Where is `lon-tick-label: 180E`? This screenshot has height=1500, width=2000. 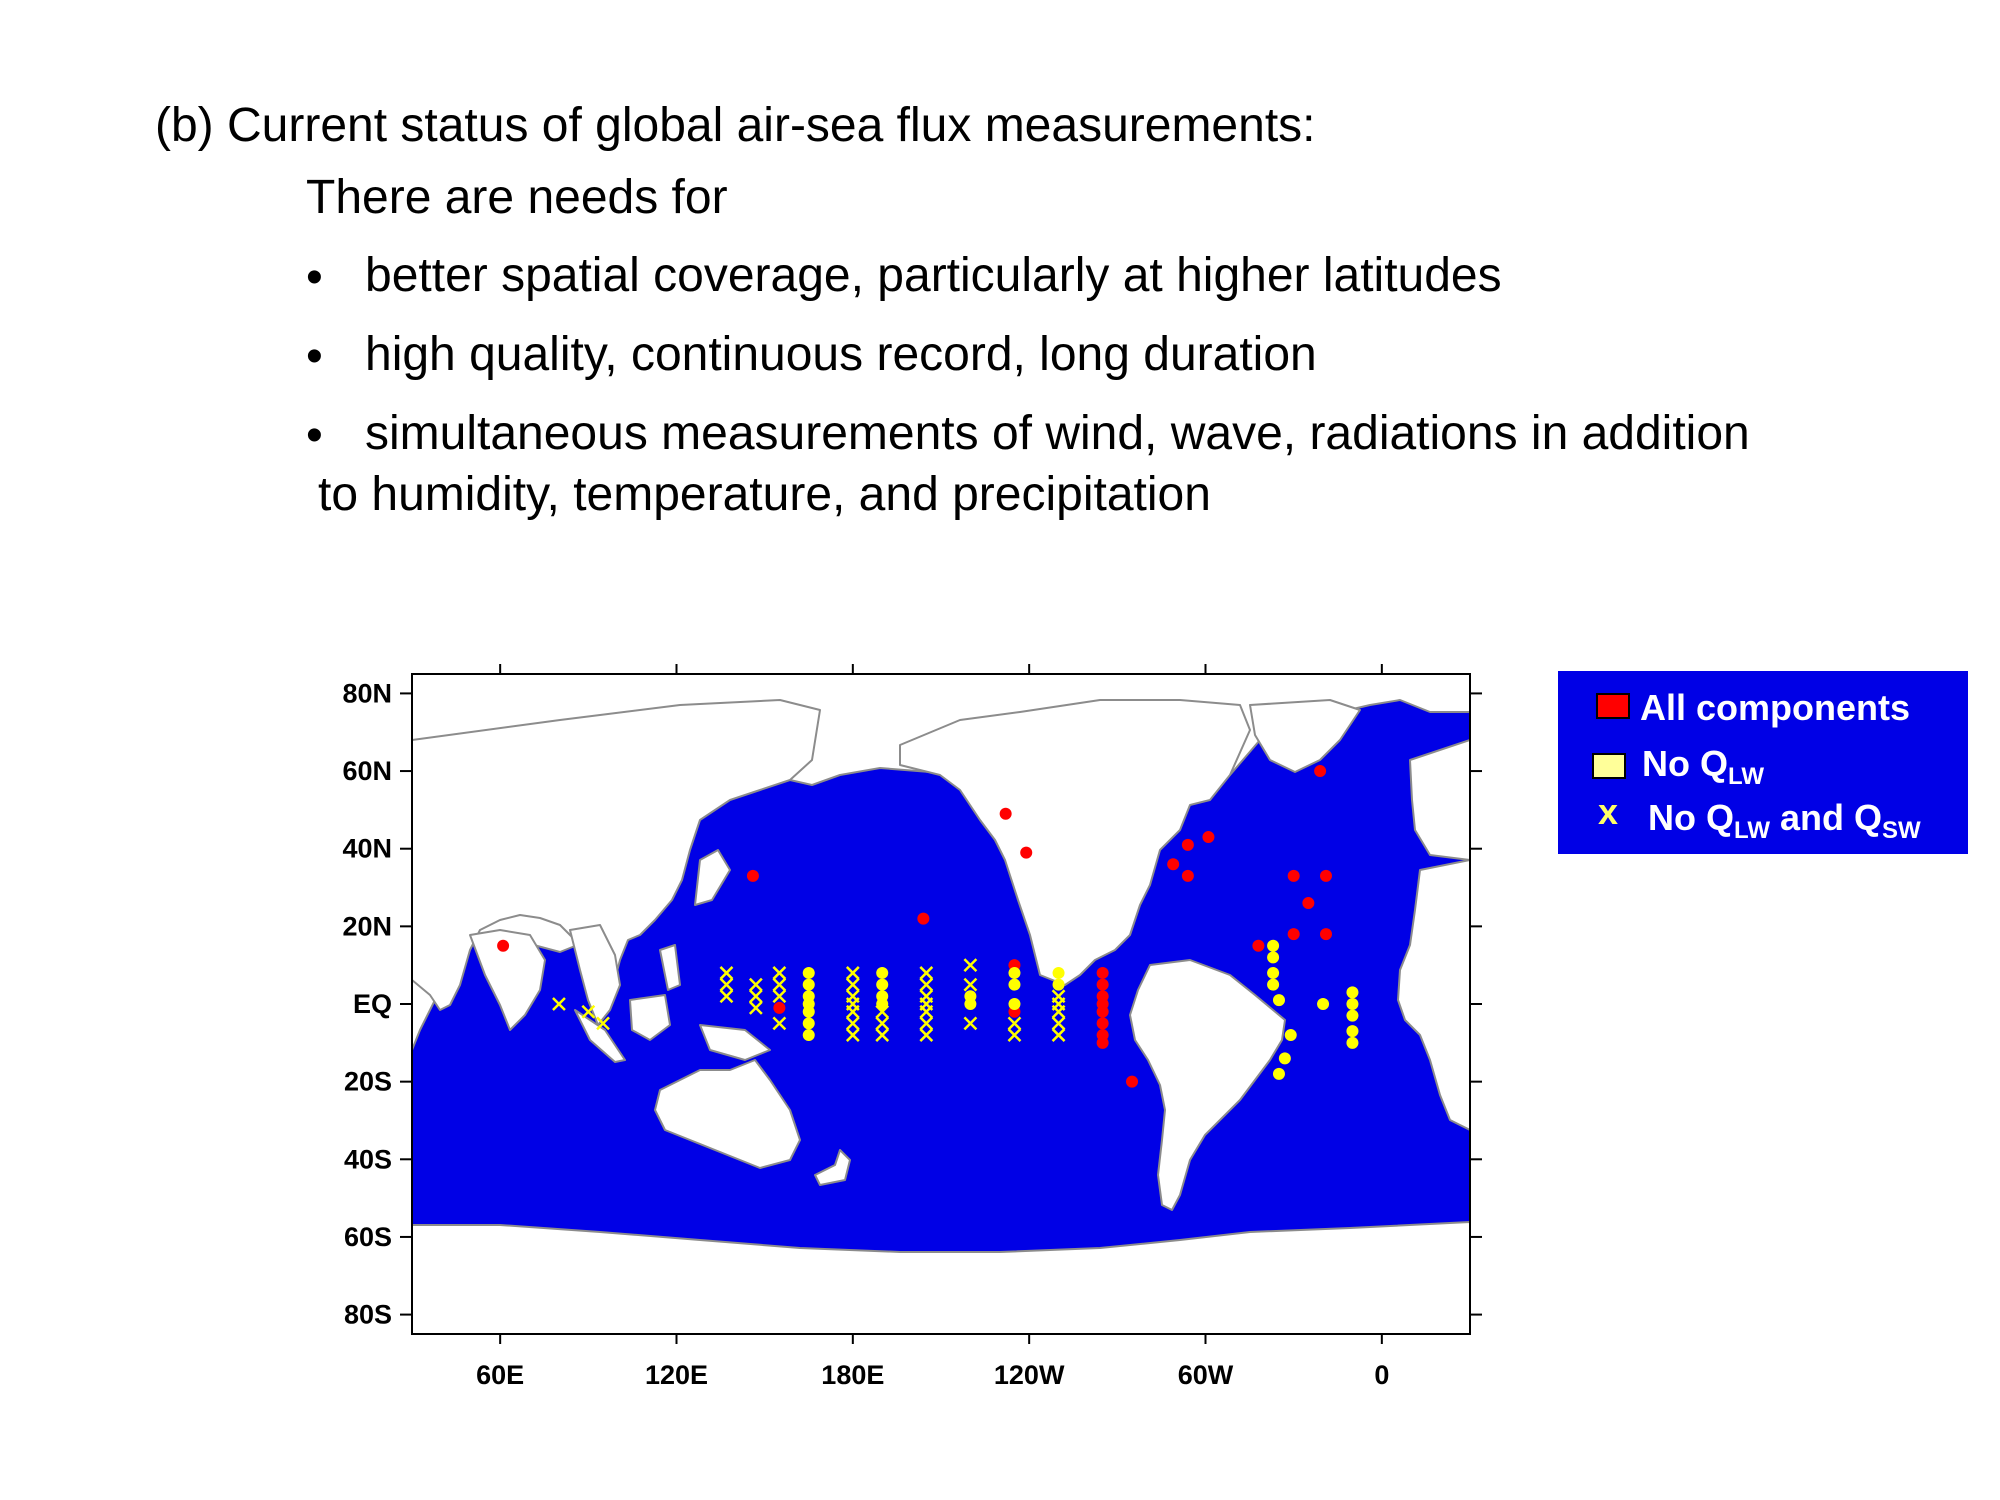 lon-tick-label: 180E is located at coordinates (852, 1375).